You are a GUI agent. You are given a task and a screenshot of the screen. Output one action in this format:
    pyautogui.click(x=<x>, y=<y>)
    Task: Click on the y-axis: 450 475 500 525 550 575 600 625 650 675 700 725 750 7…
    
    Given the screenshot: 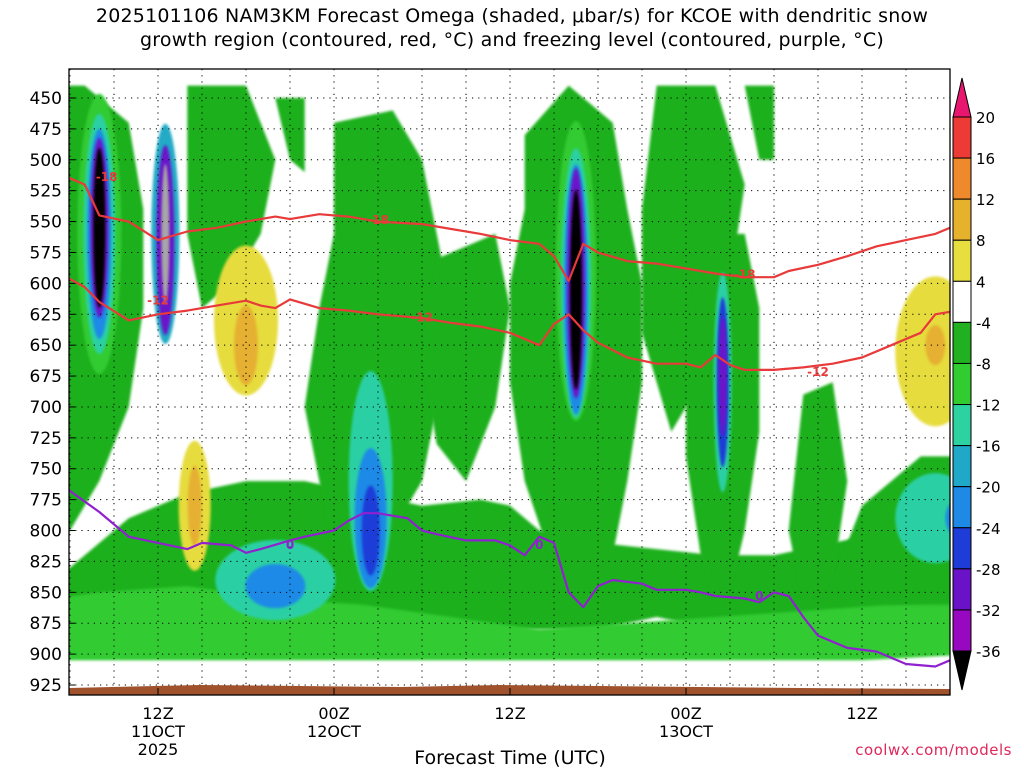 What is the action you would take?
    pyautogui.click(x=52, y=392)
    